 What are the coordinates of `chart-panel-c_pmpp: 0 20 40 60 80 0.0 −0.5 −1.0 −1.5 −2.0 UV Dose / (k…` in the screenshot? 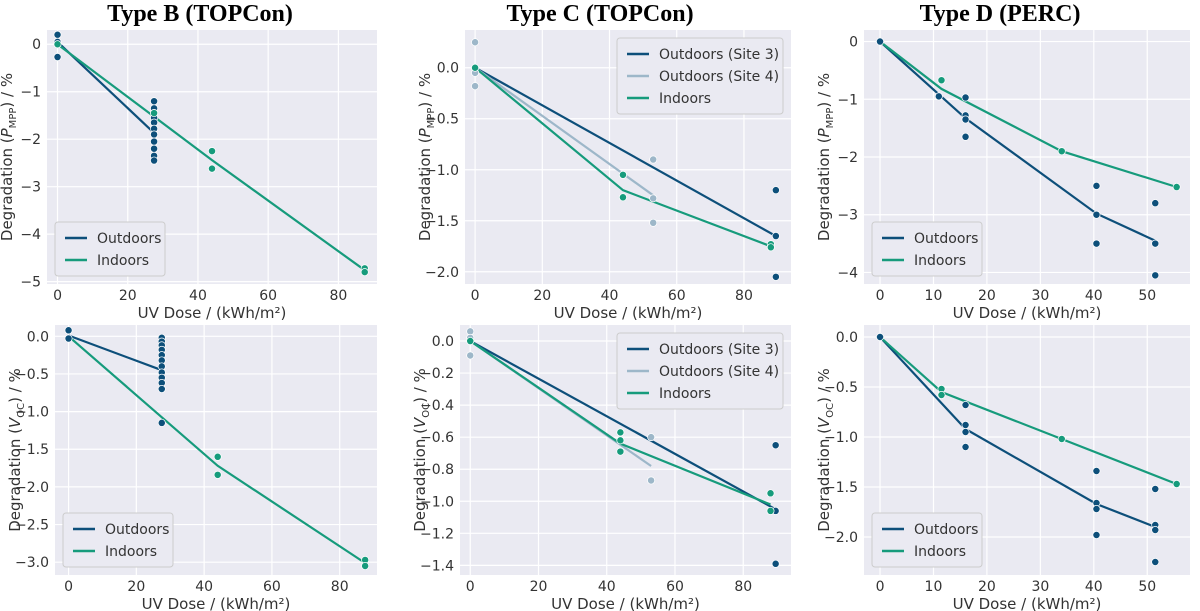 It's located at (603, 176).